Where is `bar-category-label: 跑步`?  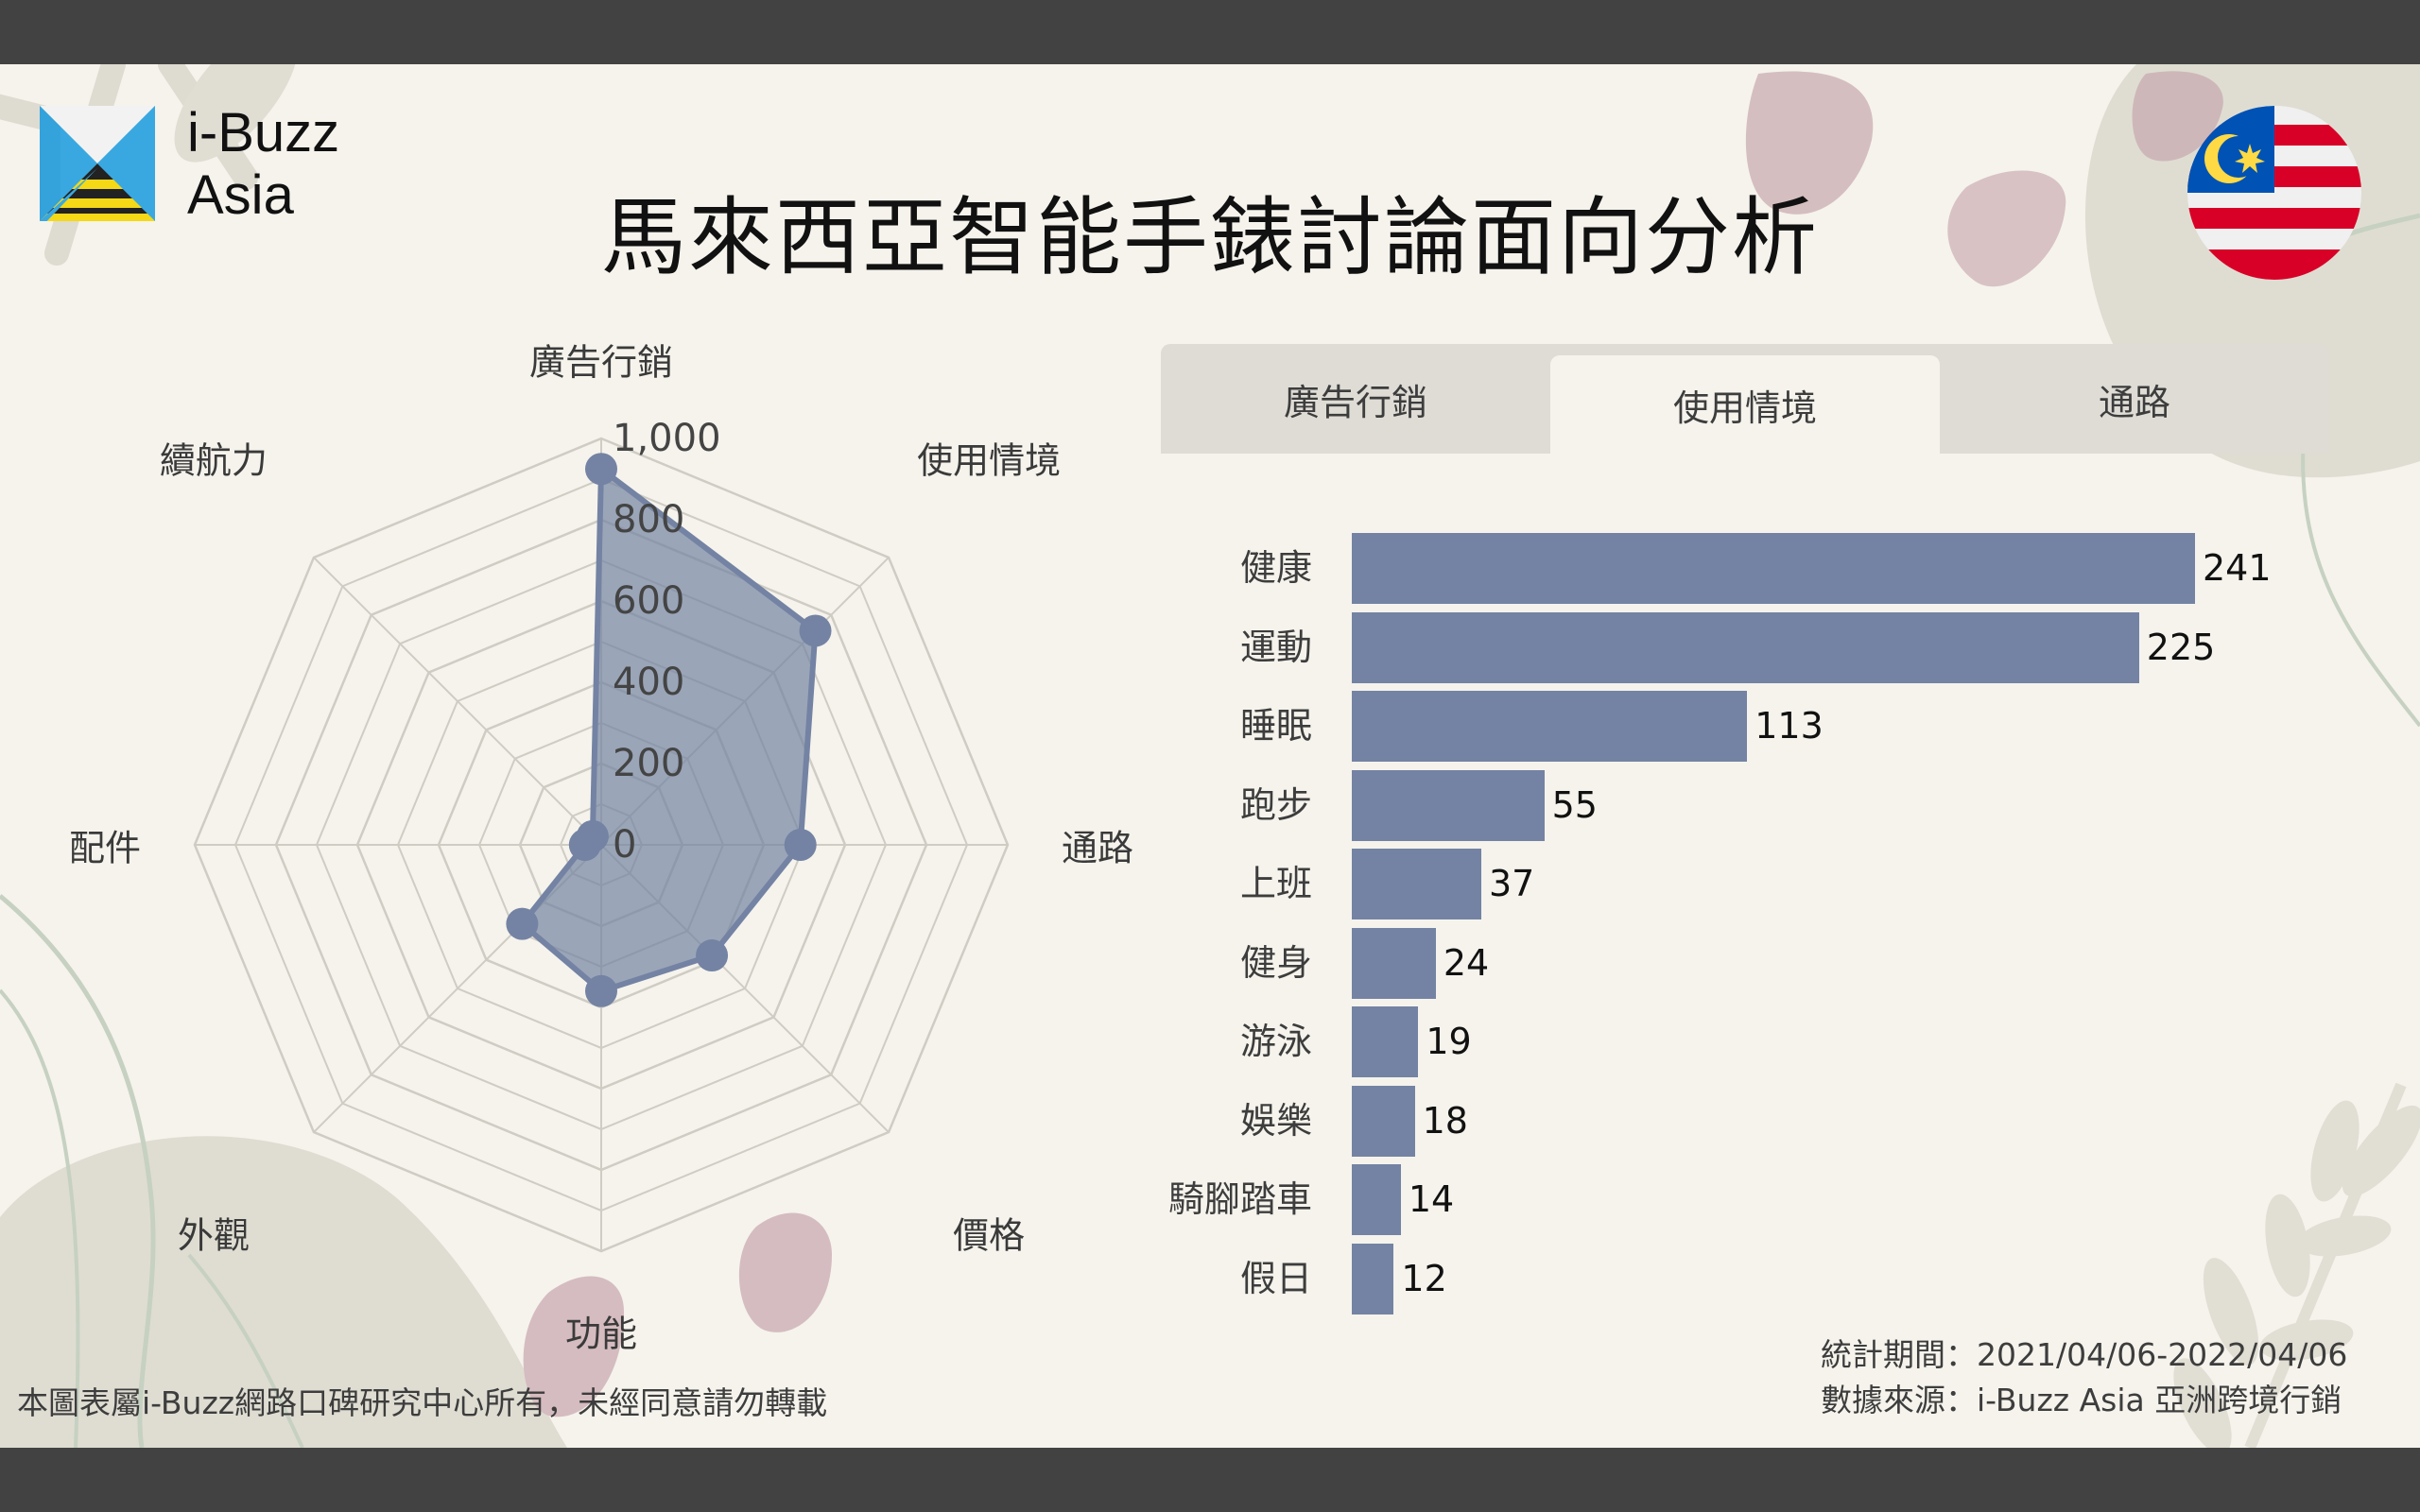
bar-category-label: 跑步 is located at coordinates (1275, 804).